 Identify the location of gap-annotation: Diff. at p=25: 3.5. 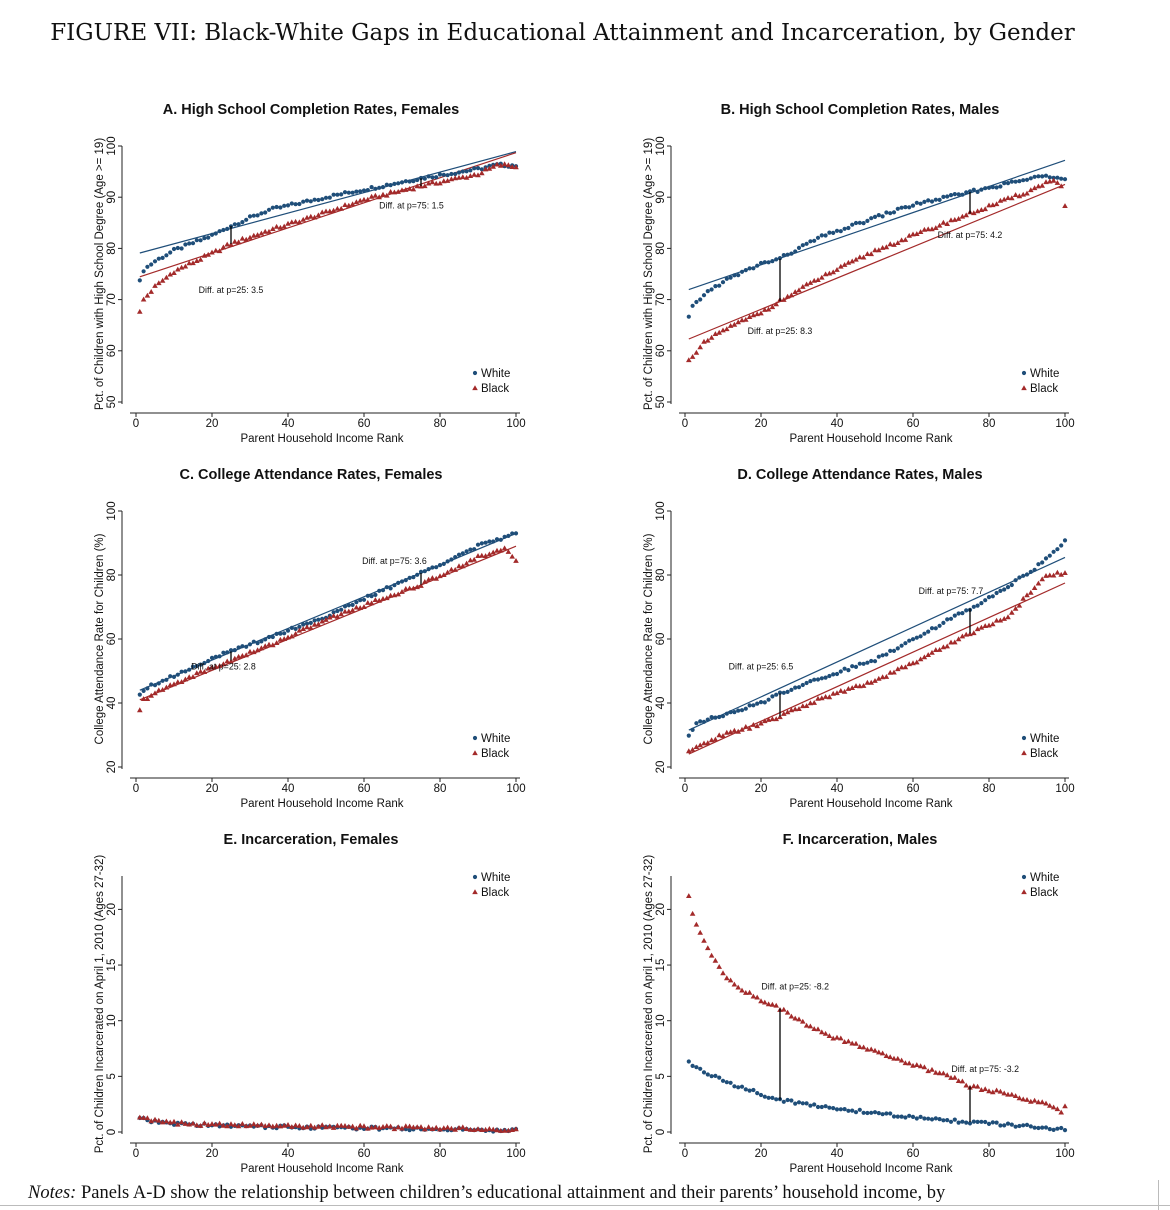
(231, 290).